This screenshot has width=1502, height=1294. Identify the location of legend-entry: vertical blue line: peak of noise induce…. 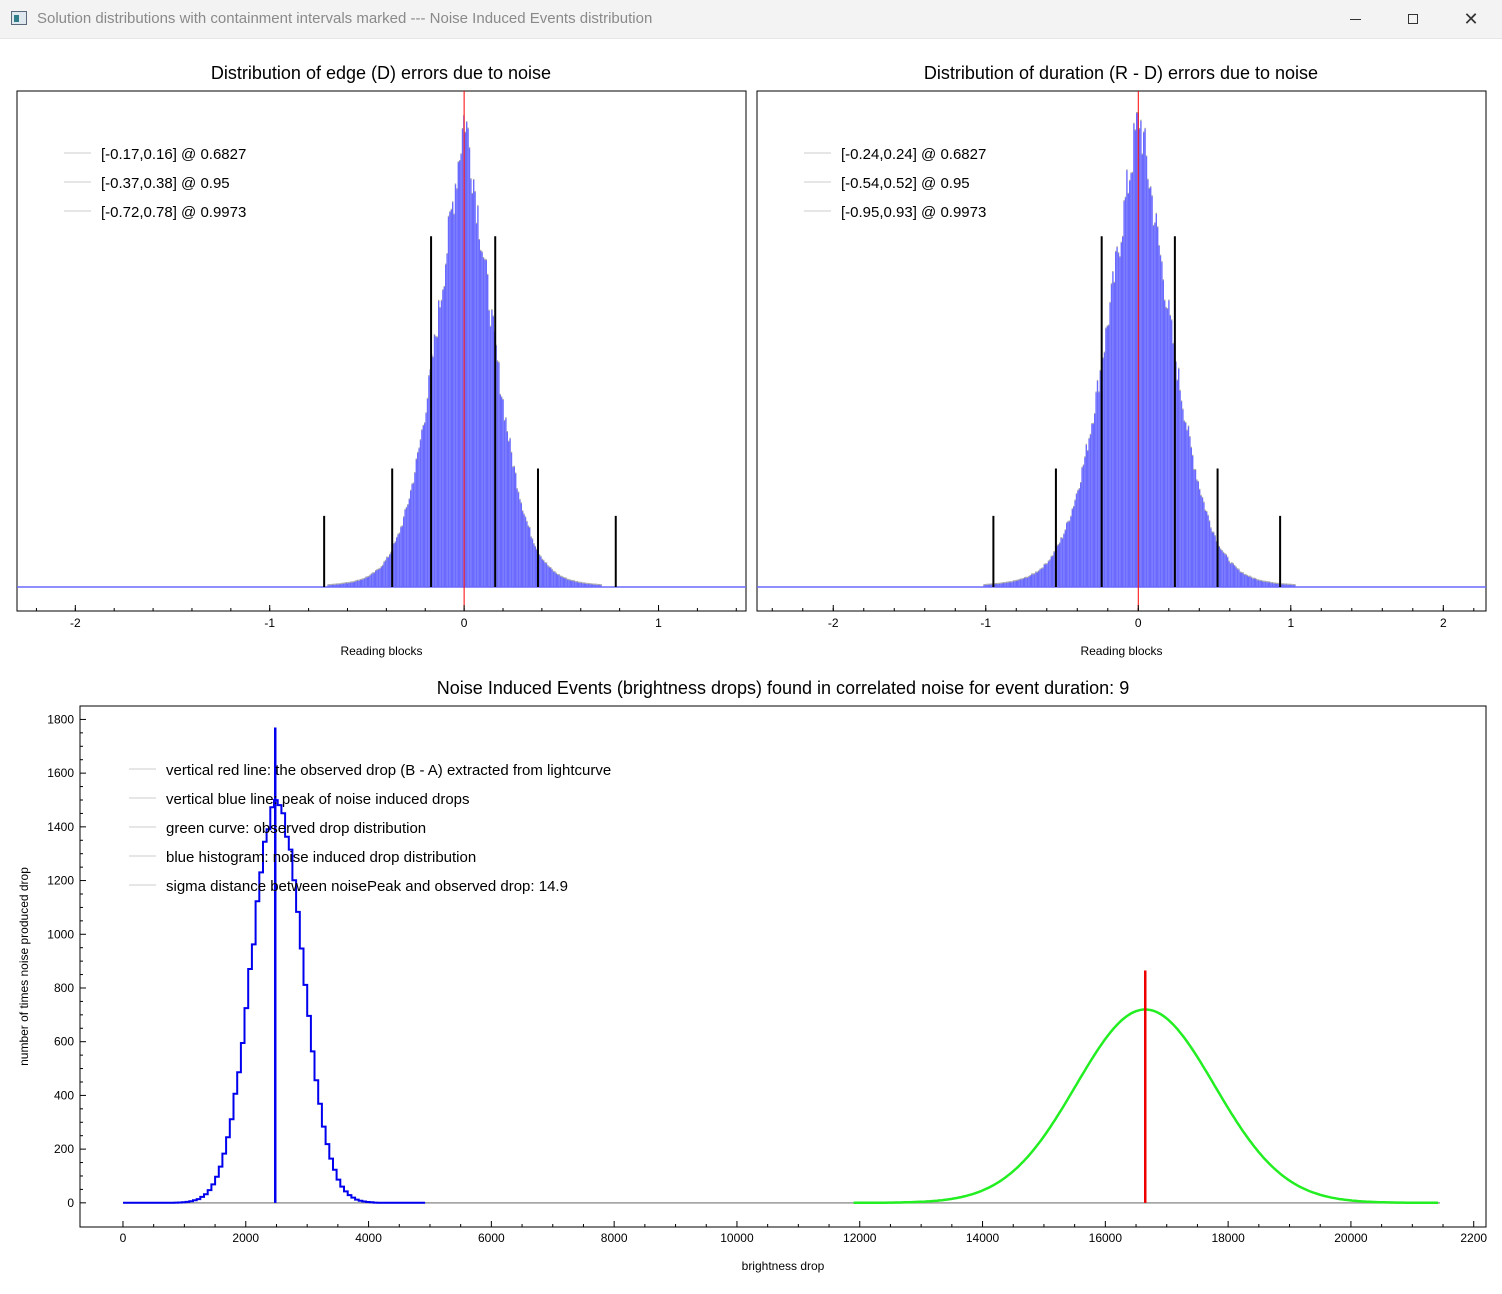
(318, 799).